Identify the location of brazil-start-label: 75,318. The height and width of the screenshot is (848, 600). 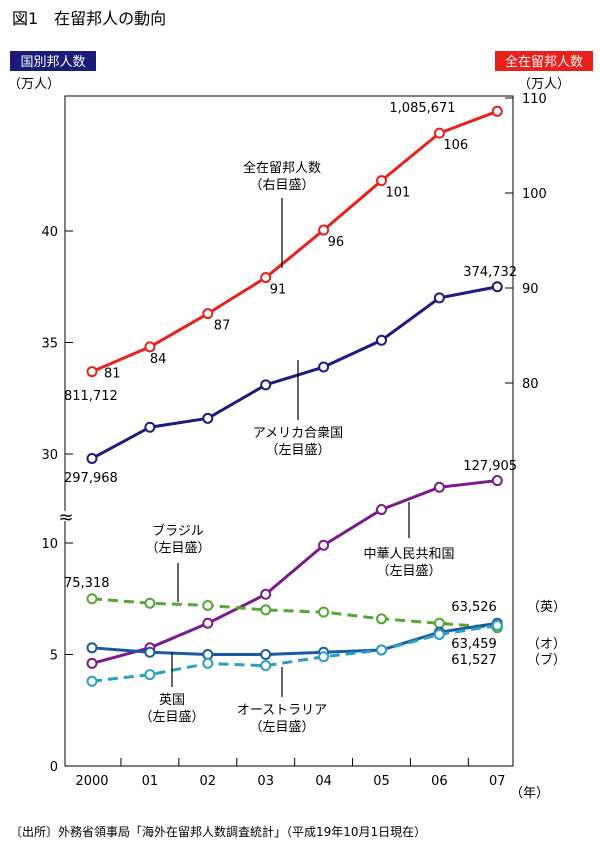
(87, 583).